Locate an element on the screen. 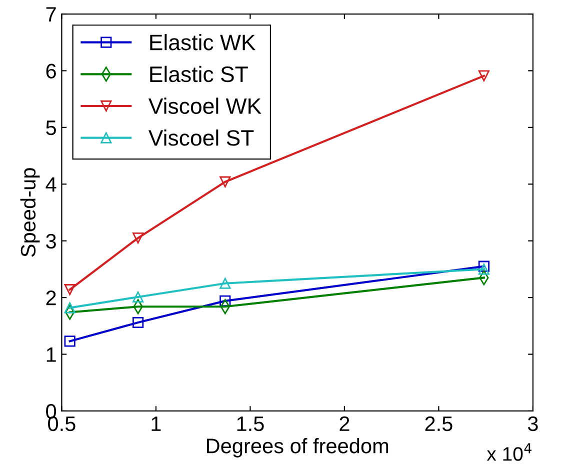 The image size is (561, 467). y-tick-label: 1 is located at coordinates (51, 354).